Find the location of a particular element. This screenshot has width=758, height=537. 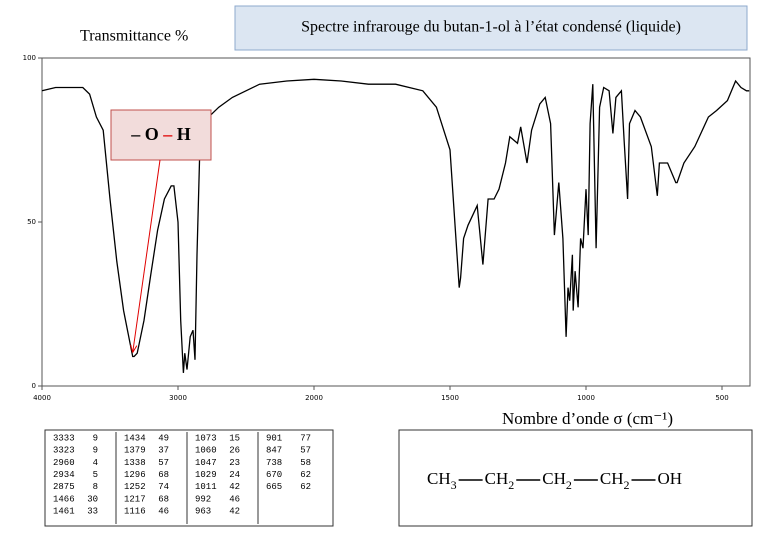

formula-atom: OH is located at coordinates (670, 478).